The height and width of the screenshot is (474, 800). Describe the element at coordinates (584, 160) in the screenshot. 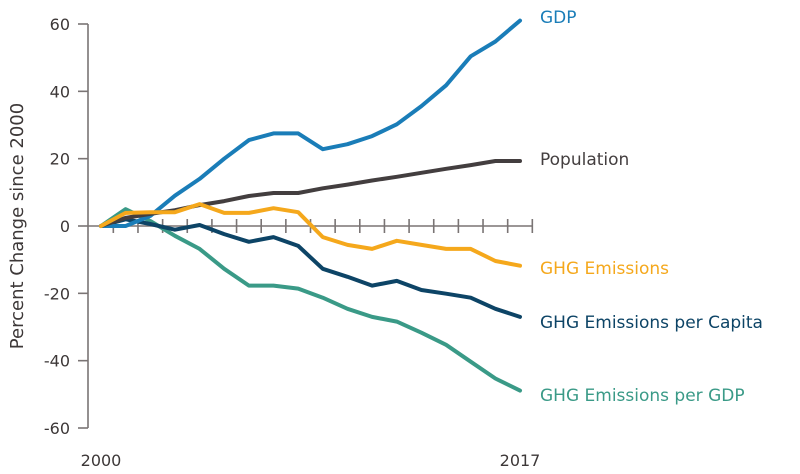

I see `series-label-population: Population` at that location.